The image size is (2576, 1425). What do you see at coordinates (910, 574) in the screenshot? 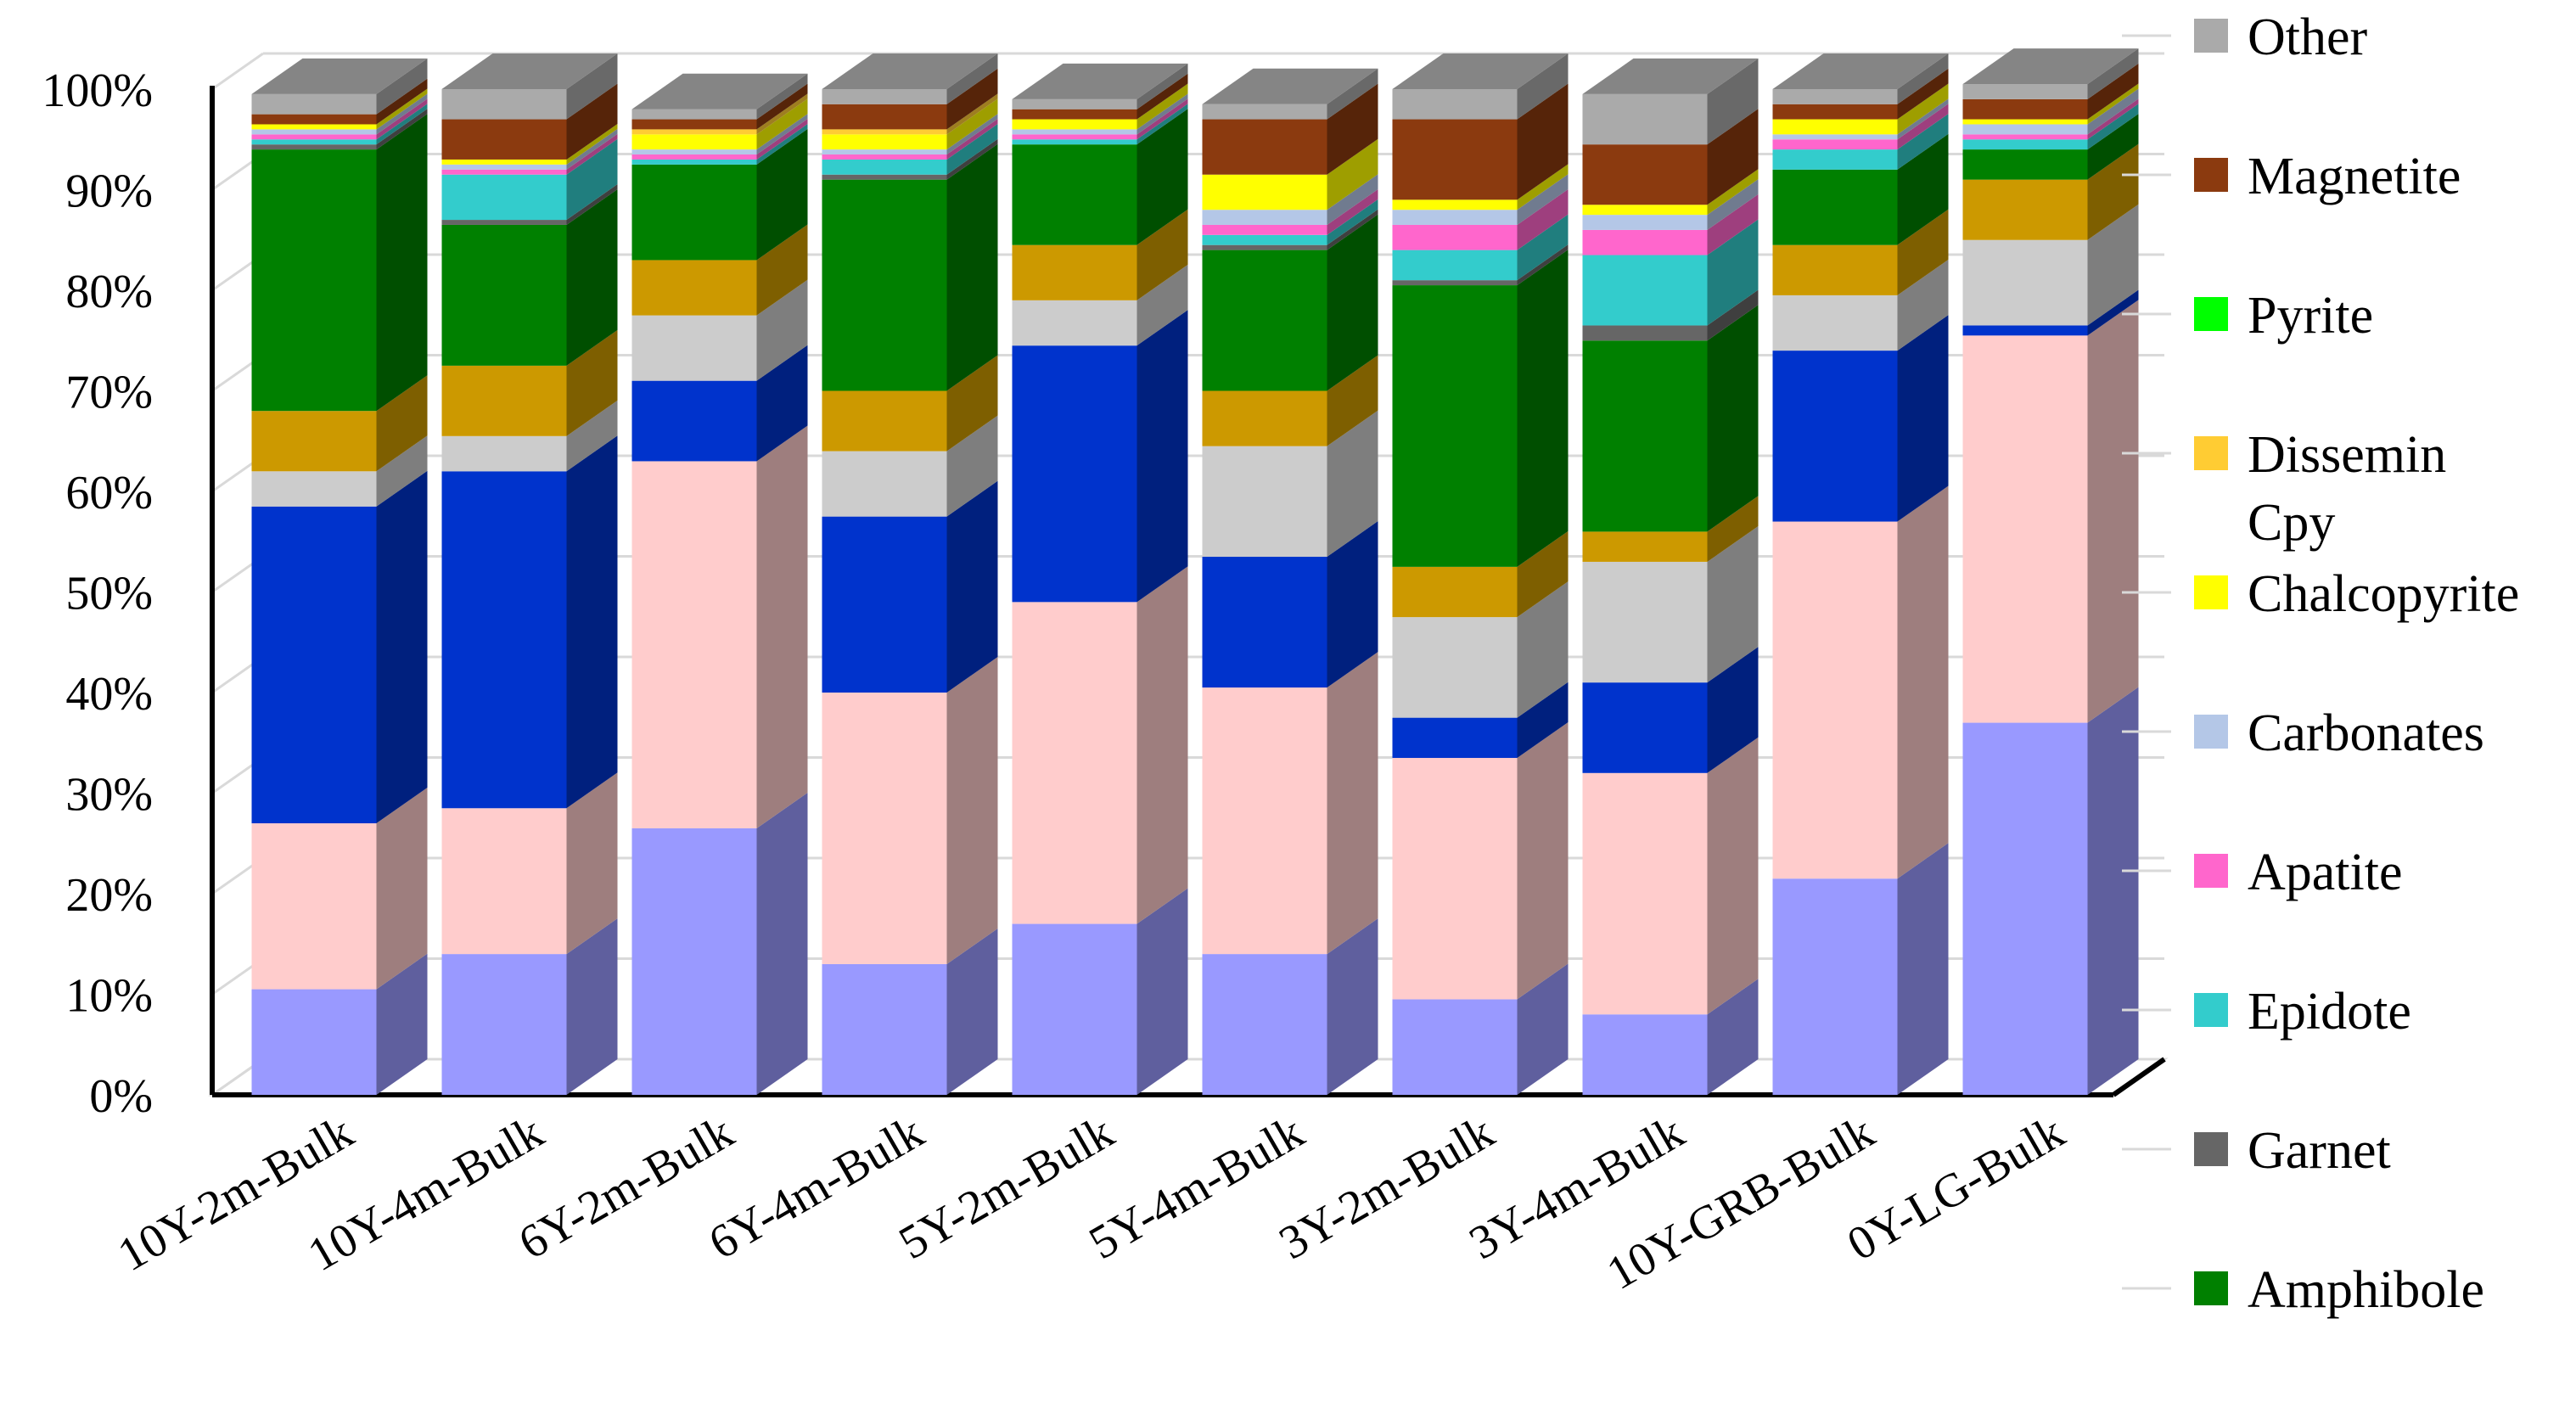
I see `bar-stack-6y-4m-bulk` at bounding box center [910, 574].